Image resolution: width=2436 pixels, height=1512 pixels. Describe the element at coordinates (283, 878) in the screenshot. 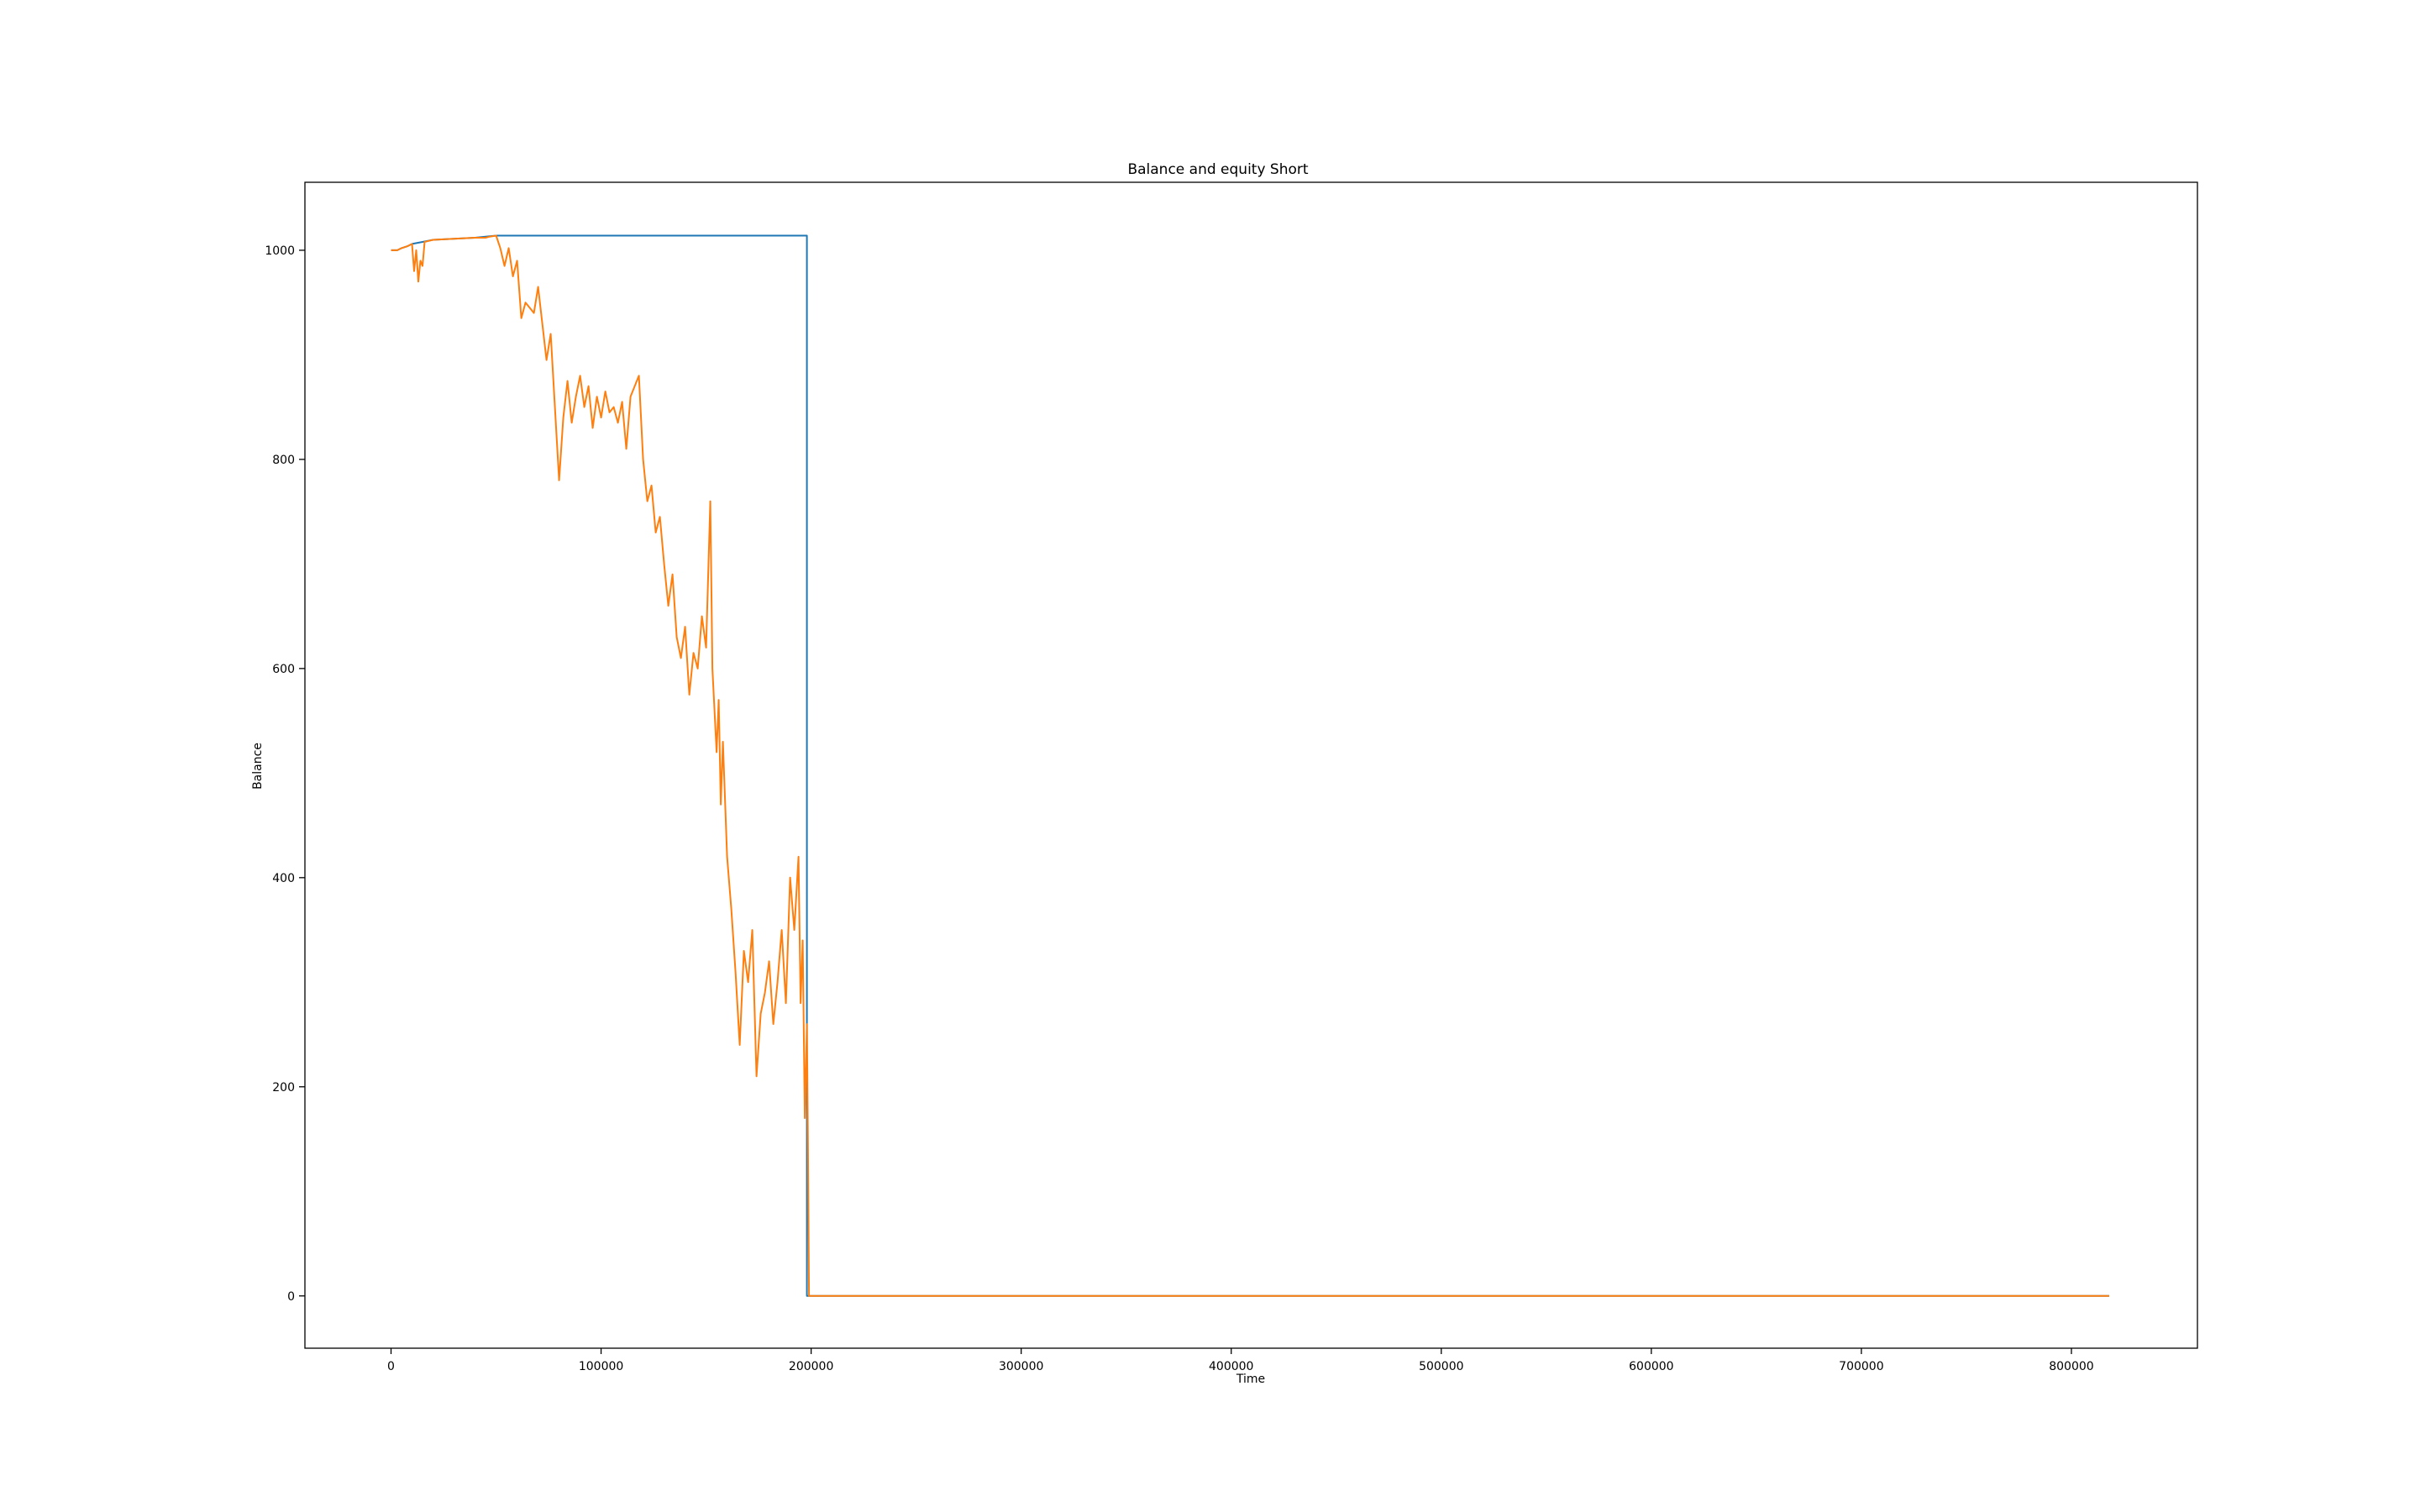

I see `y-tick-label: 400` at that location.